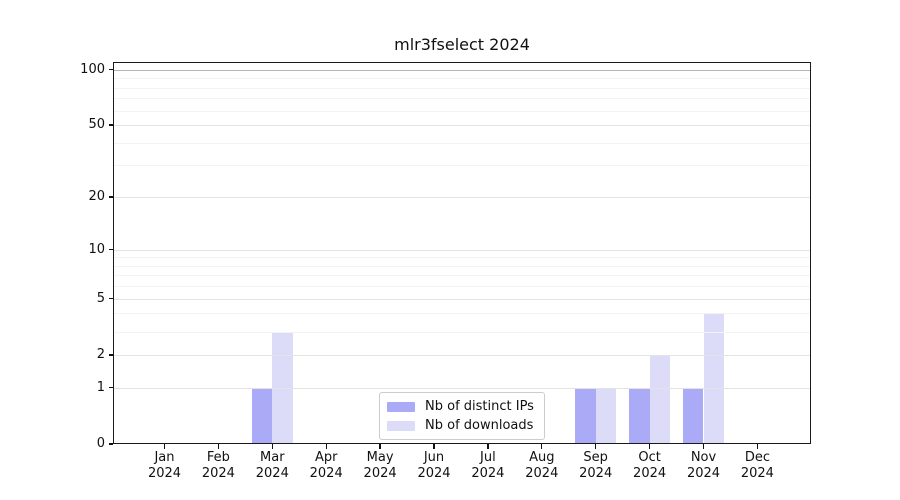 The image size is (900, 500). I want to click on y-tick-label-20: 20, so click(96, 197).